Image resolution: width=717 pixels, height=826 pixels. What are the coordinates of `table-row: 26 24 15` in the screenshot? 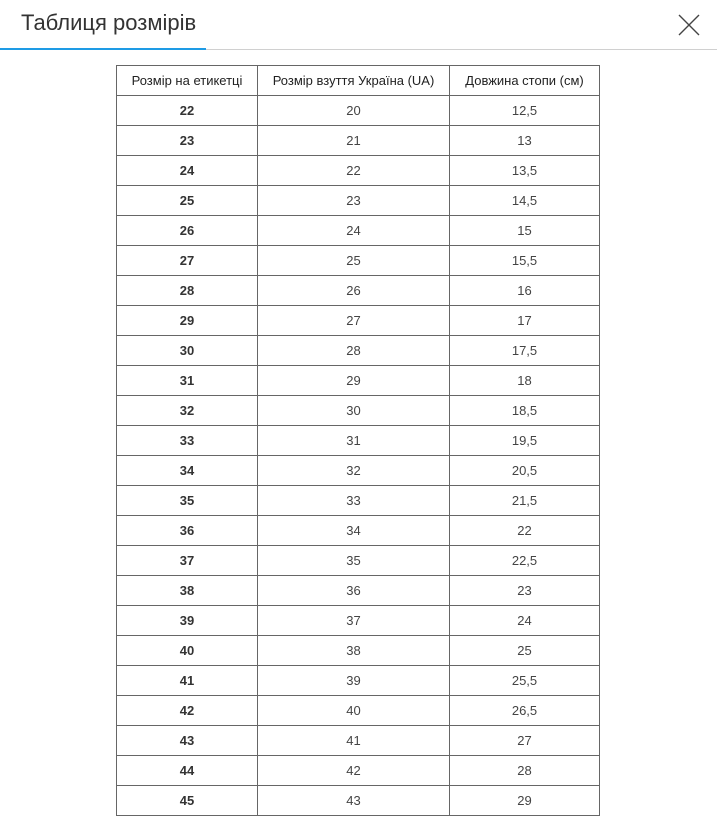 It's located at (358, 230).